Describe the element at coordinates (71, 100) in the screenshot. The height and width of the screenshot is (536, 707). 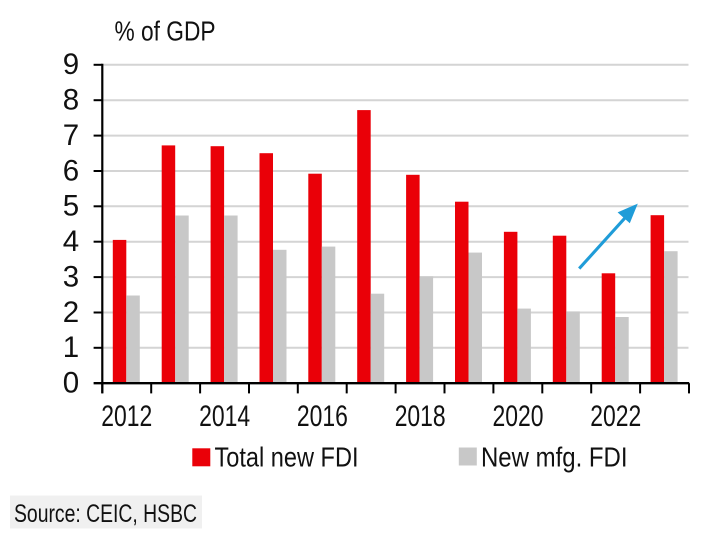
I see `svg-text: 8` at that location.